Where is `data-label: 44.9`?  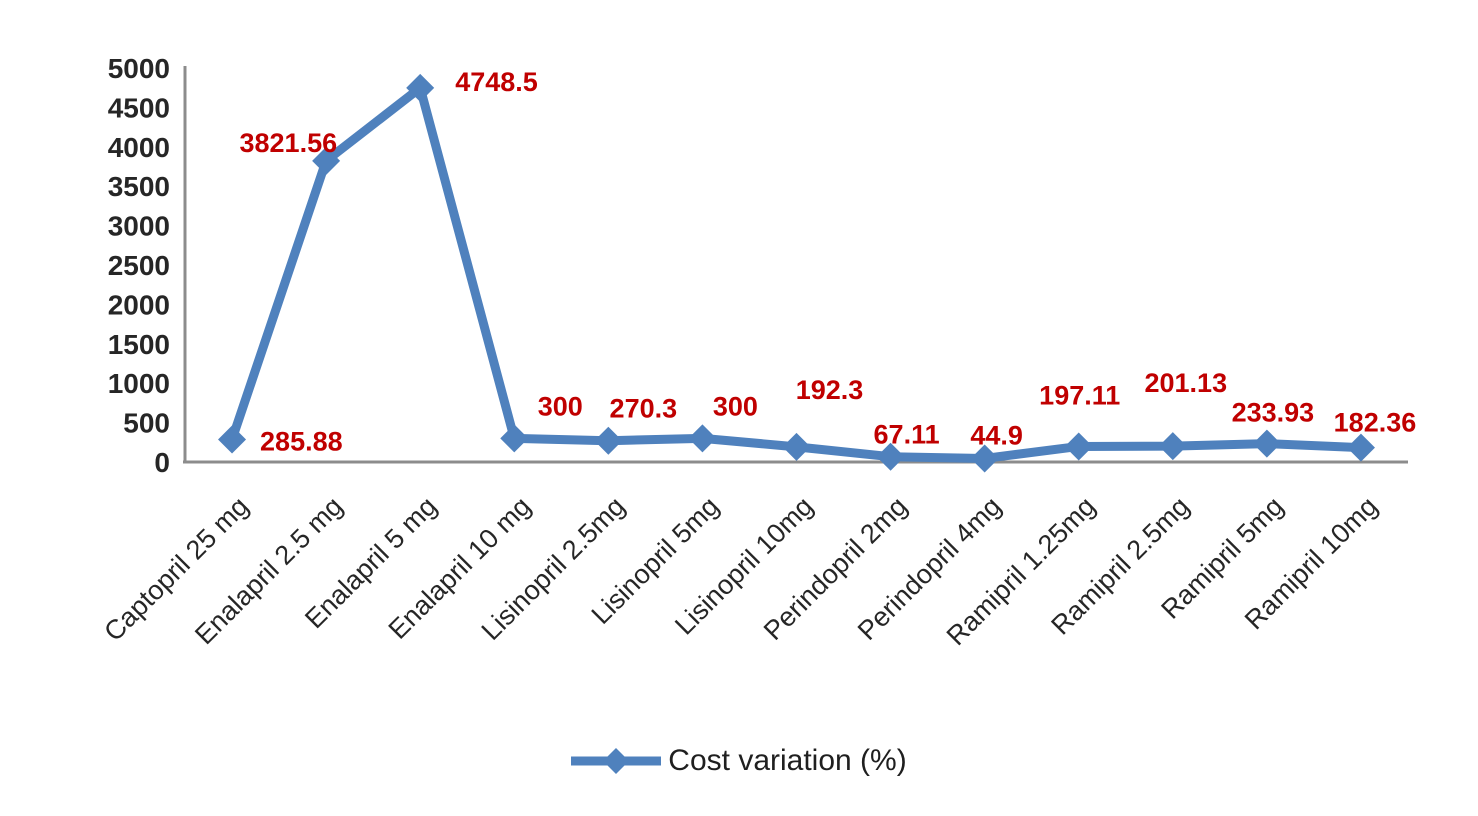
data-label: 44.9 is located at coordinates (996, 435).